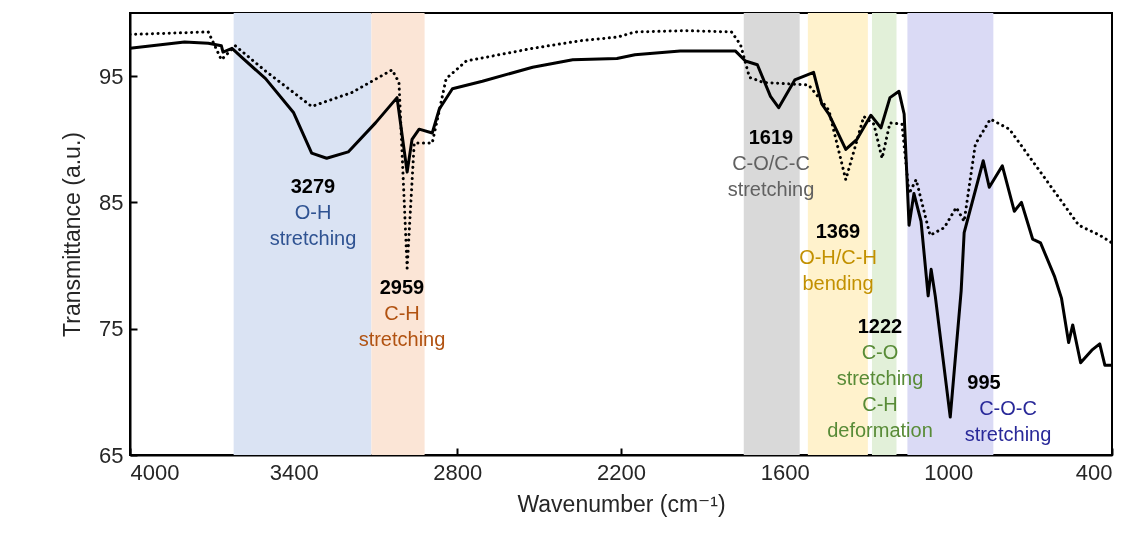 The width and height of the screenshot is (1140, 551). I want to click on y-tick-label: 75, so click(111, 329).